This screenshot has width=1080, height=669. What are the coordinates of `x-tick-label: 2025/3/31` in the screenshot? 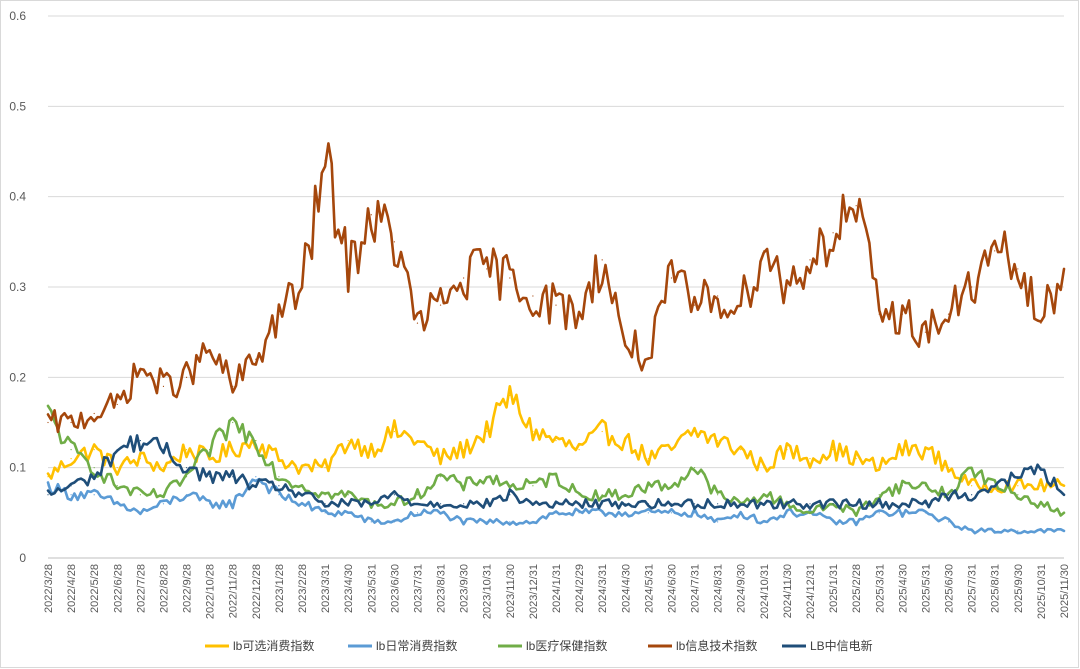 It's located at (880, 588).